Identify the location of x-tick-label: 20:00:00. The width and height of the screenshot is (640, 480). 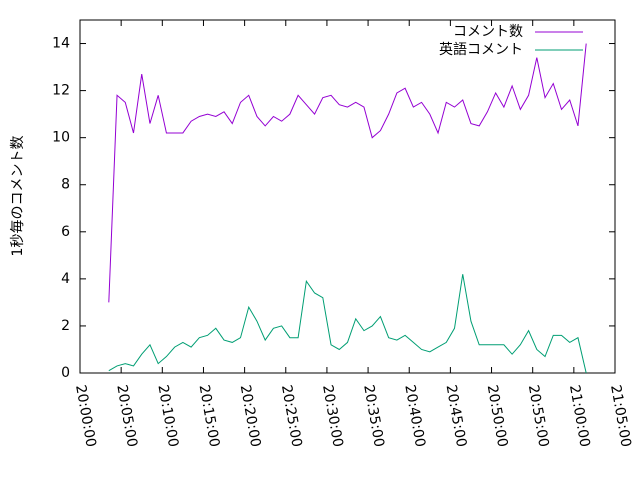
(85, 416).